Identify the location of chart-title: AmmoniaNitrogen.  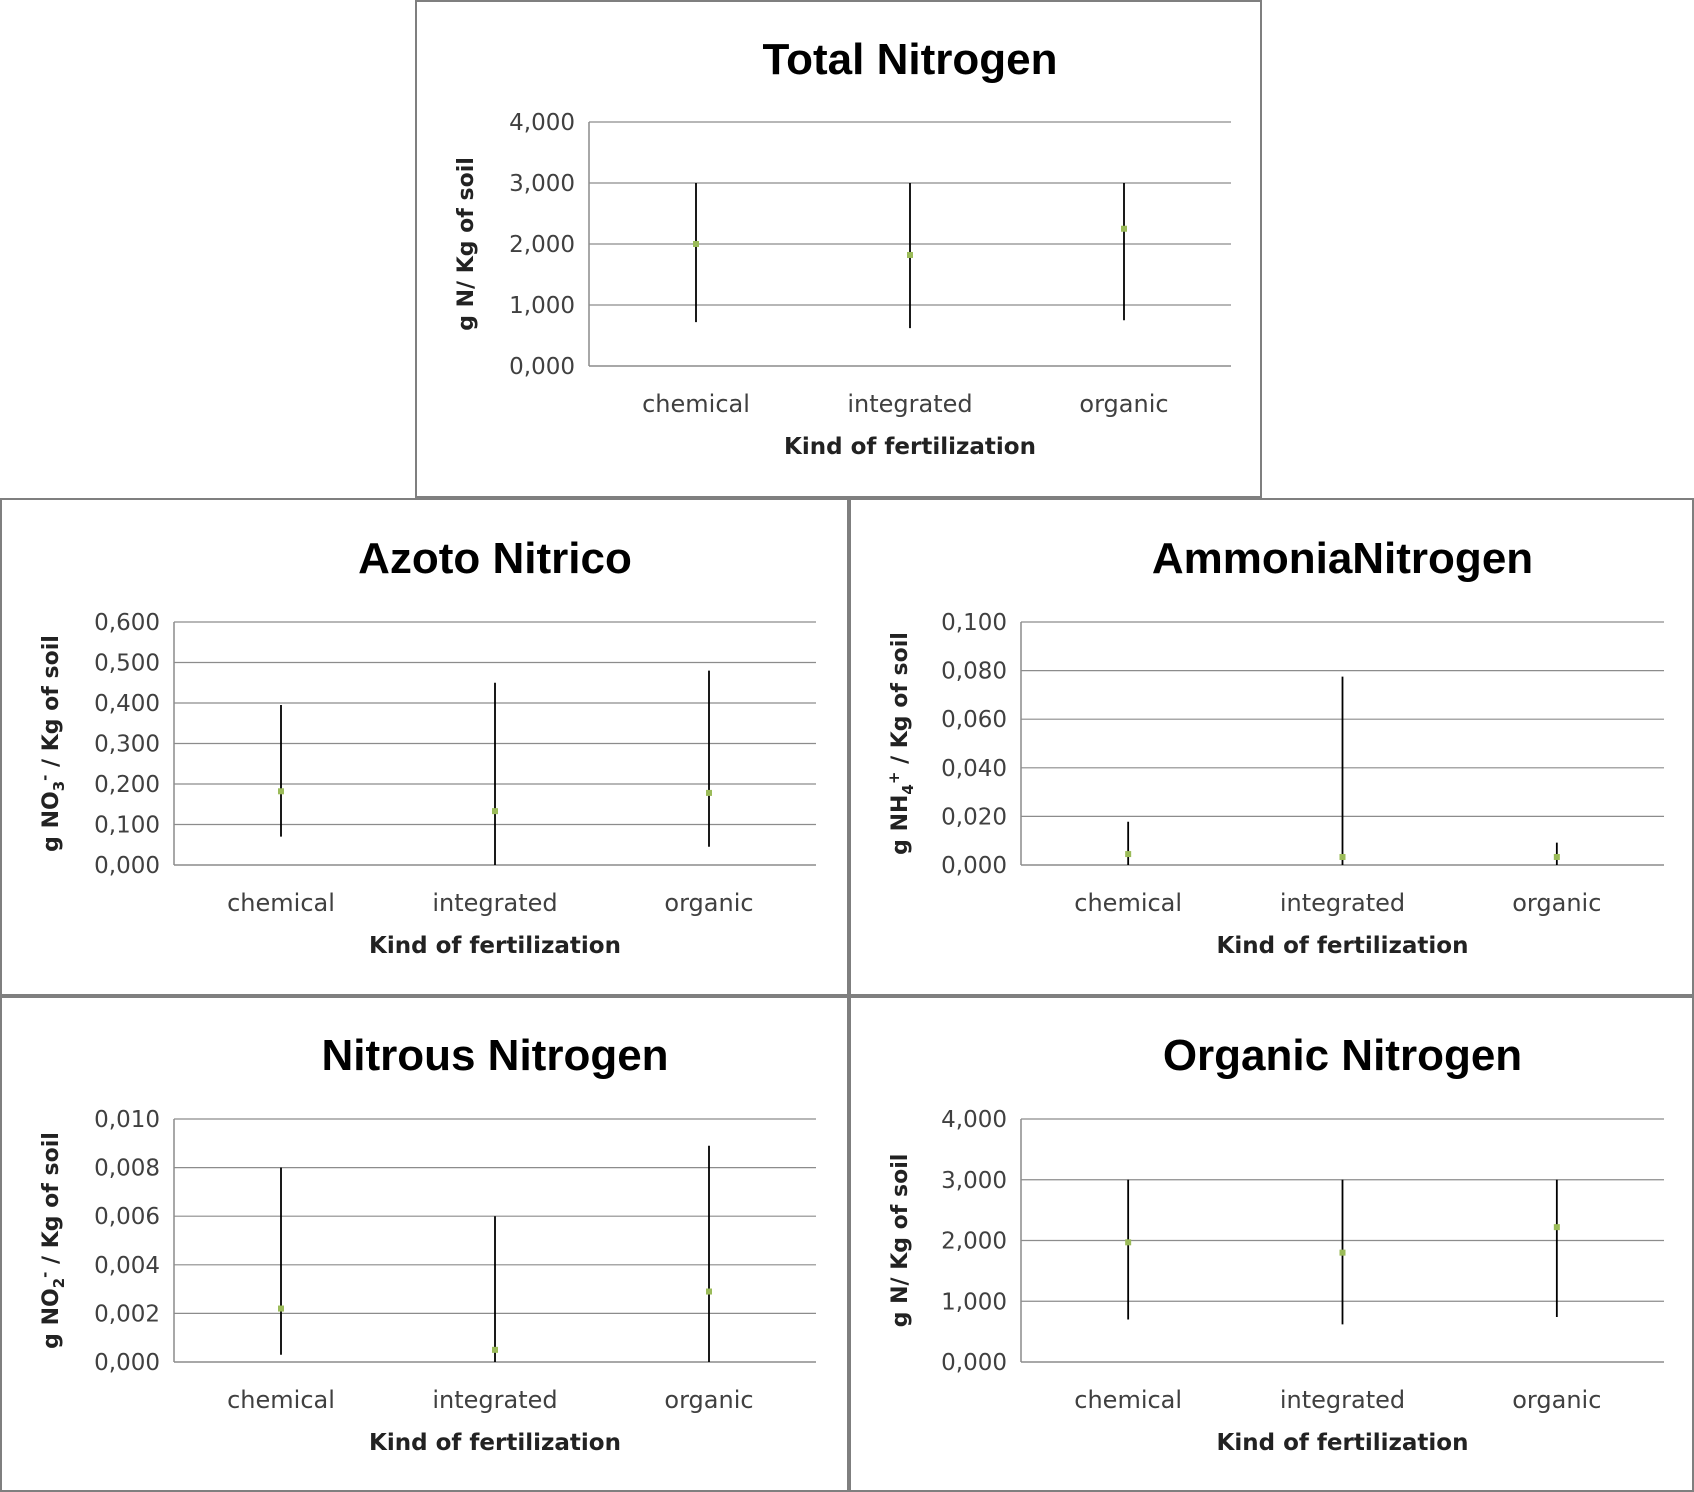
(1342, 558).